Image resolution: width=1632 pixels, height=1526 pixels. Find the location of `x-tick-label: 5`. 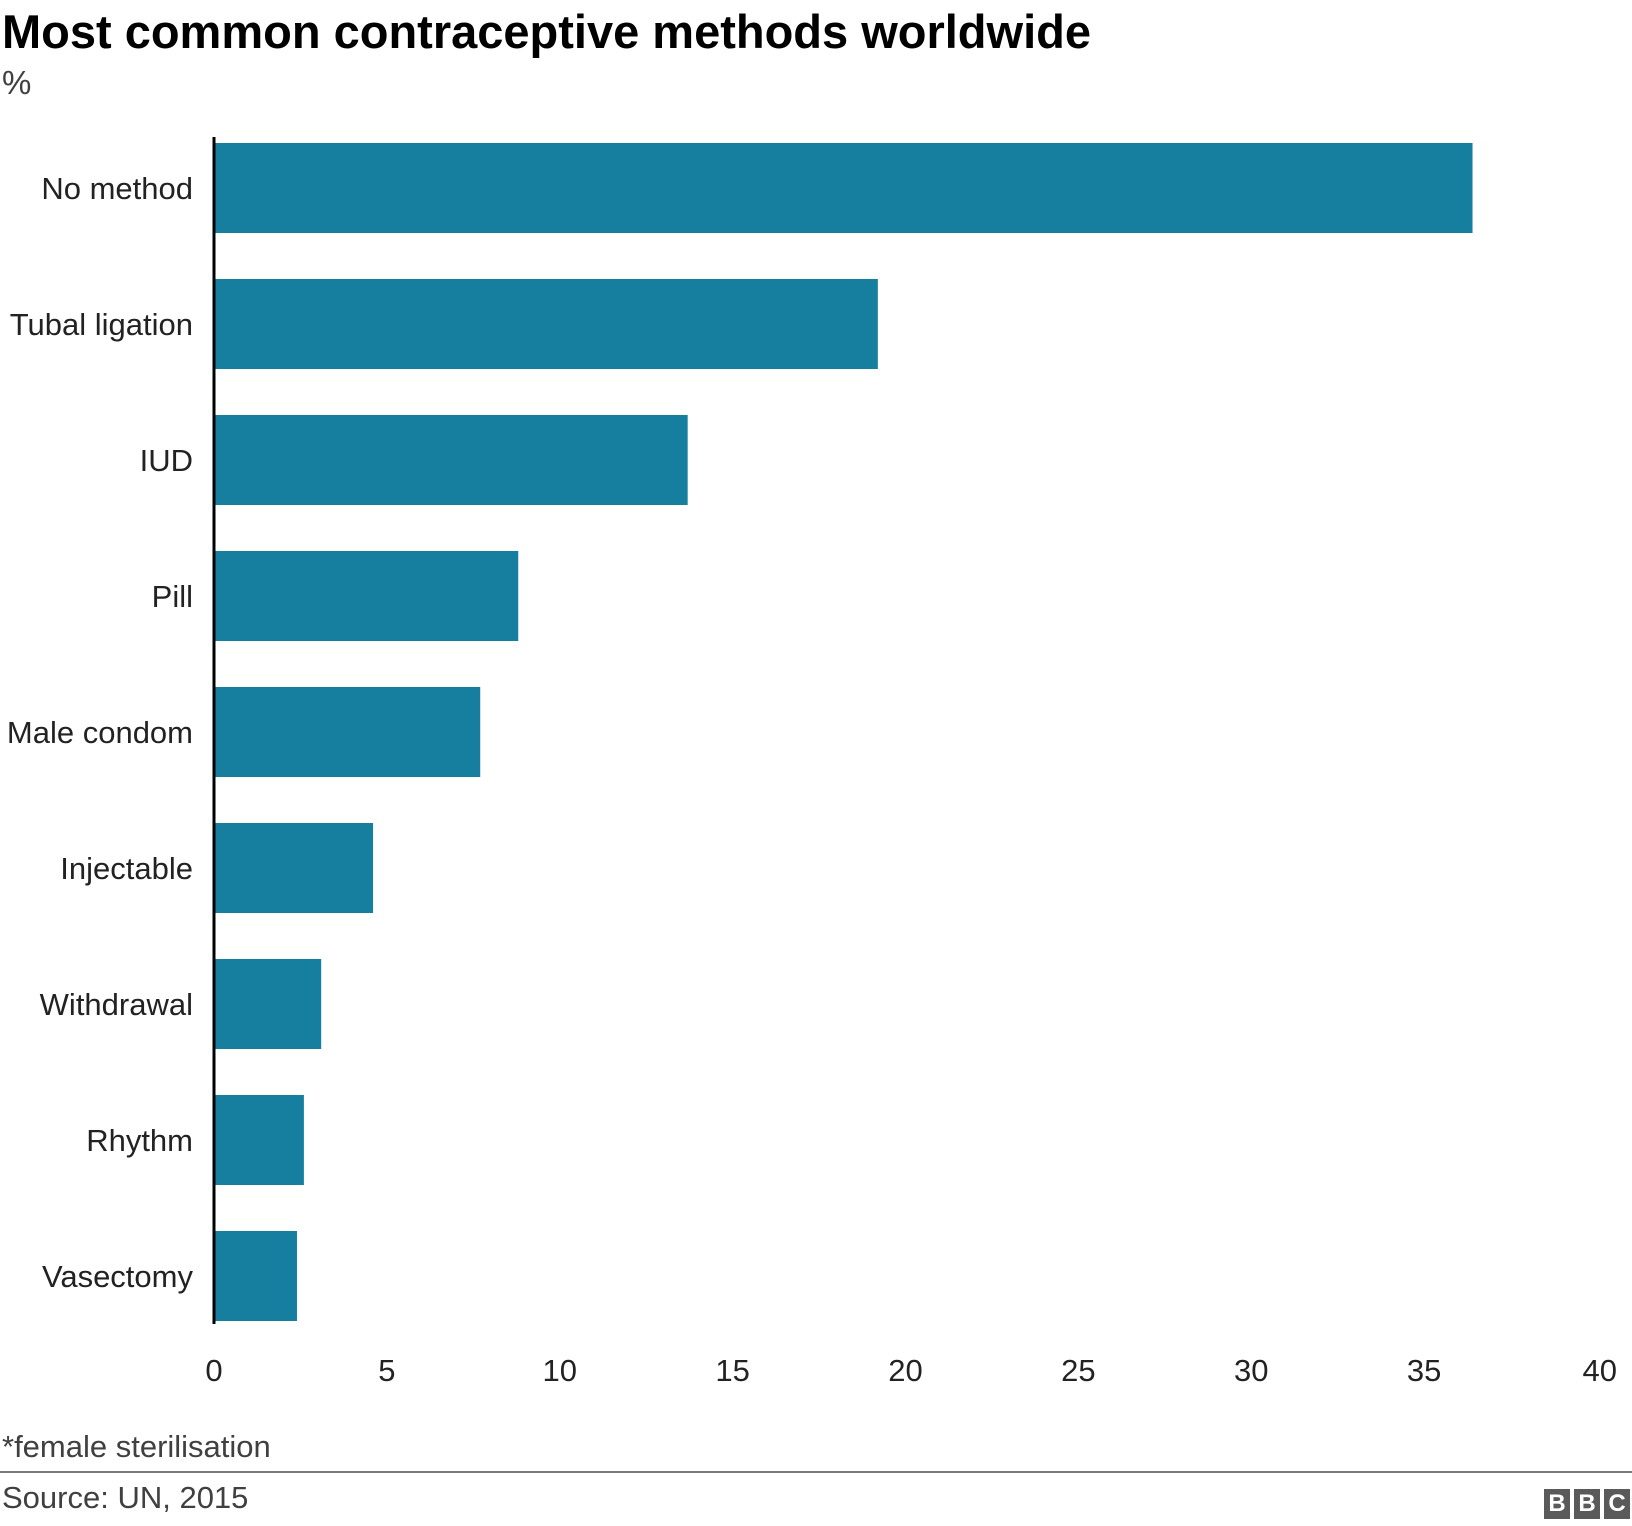

x-tick-label: 5 is located at coordinates (386, 1370).